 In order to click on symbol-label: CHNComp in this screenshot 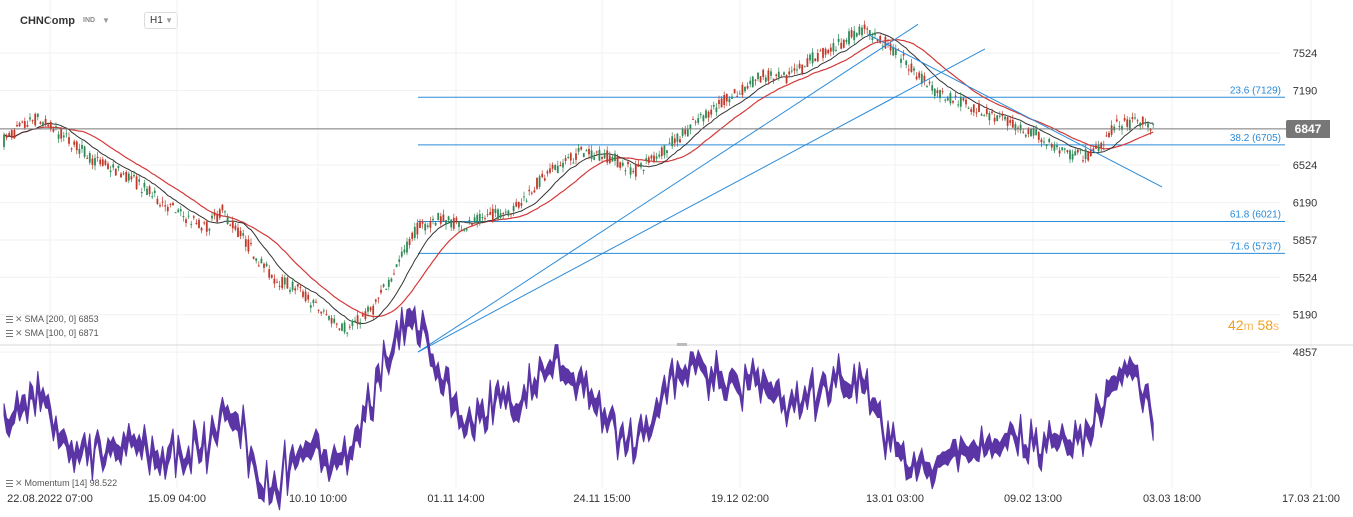, I will do `click(47, 21)`.